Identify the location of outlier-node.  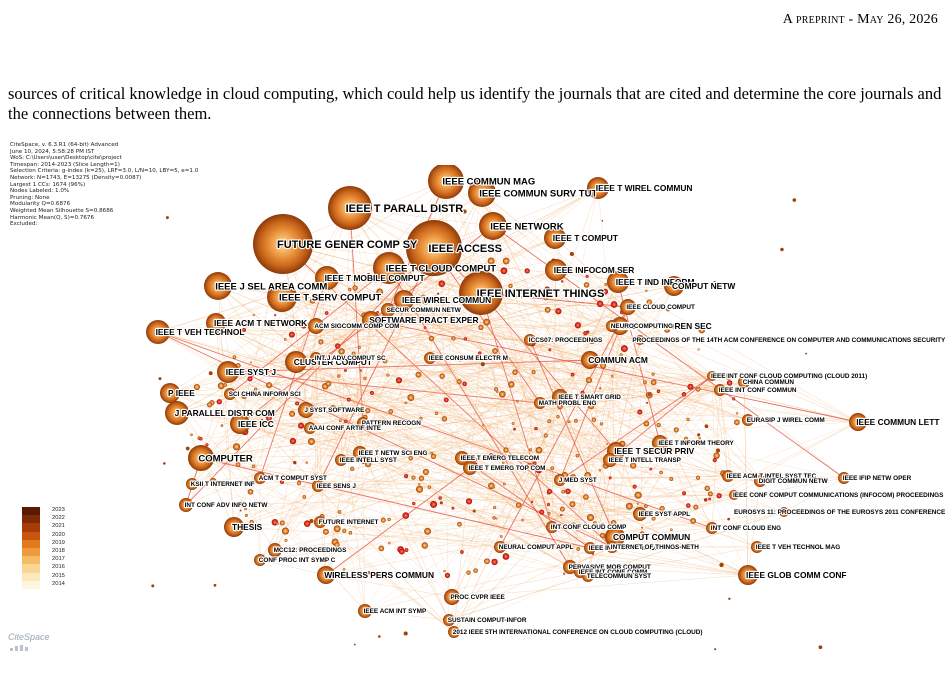
(153, 586).